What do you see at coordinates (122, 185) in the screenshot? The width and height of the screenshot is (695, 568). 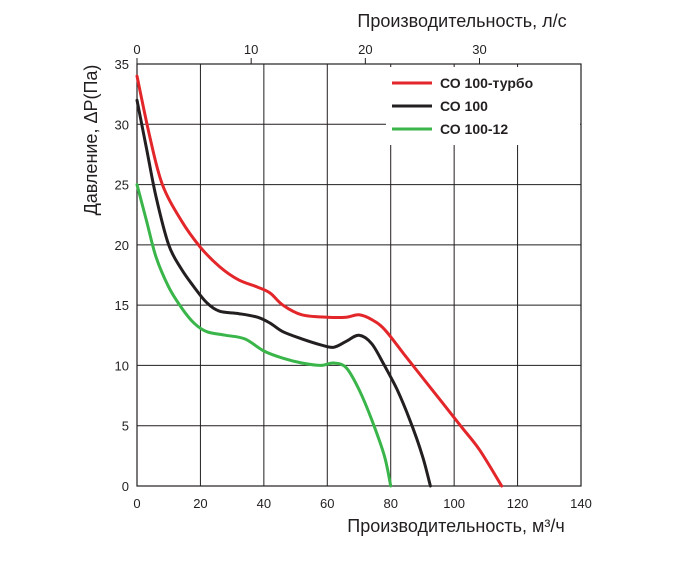 I see `y-tick-label: 25` at bounding box center [122, 185].